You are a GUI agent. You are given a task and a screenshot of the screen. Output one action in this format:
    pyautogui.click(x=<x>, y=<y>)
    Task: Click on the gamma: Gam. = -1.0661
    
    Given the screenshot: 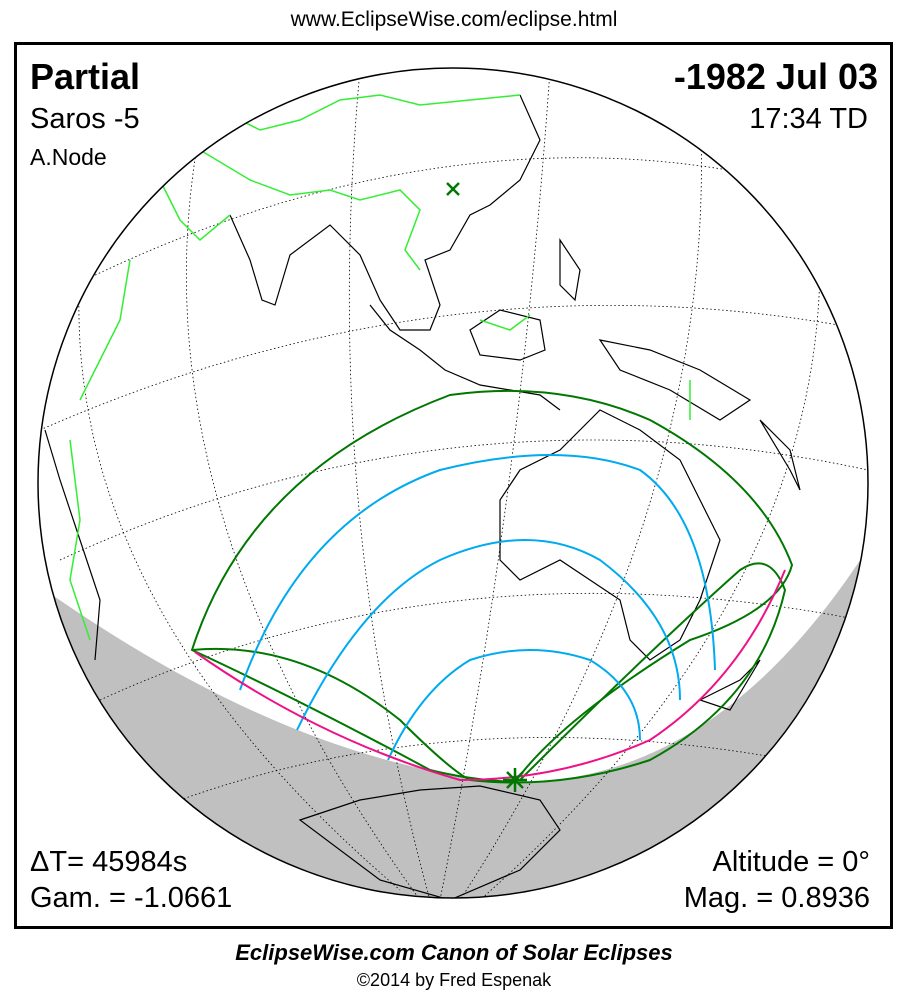 What is the action you would take?
    pyautogui.click(x=131, y=898)
    